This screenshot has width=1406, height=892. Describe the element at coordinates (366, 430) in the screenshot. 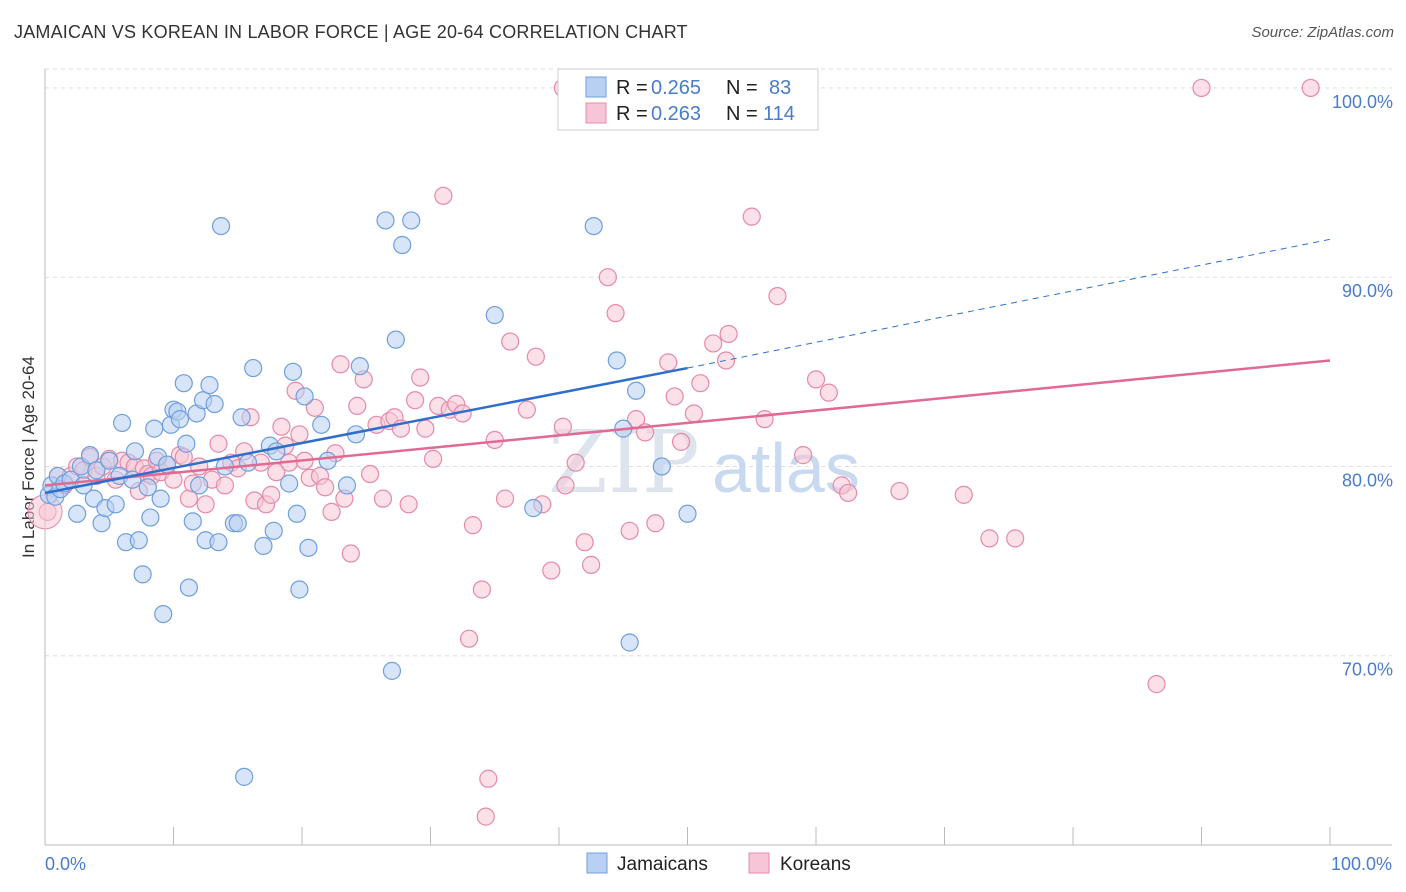

I see `jamaicans-trend-line` at that location.